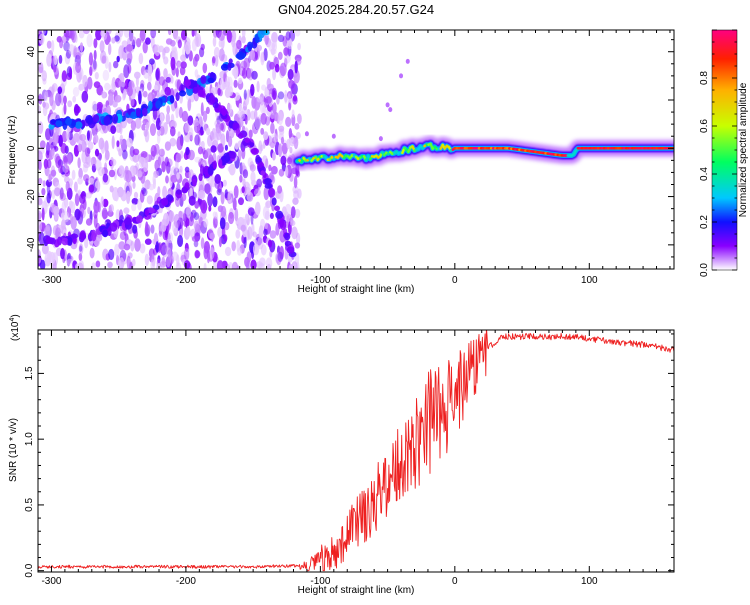 The width and height of the screenshot is (750, 605). I want to click on snr-x-tick-label: -300, so click(51, 581).